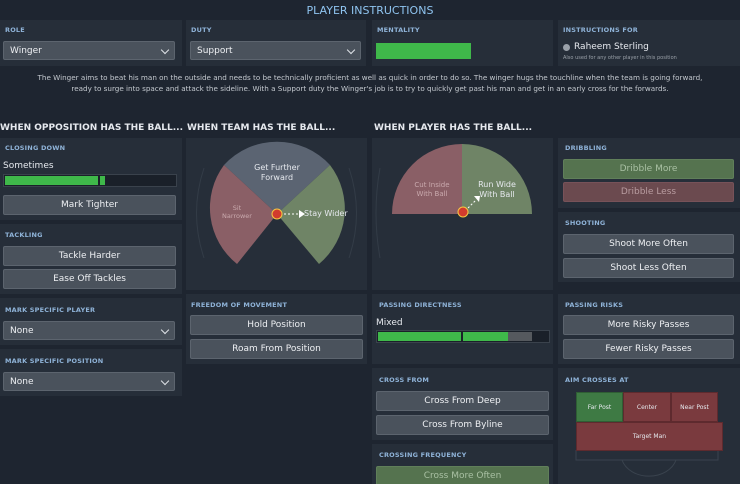  I want to click on closing-down-label: CLOSING DOWN, so click(35, 148).